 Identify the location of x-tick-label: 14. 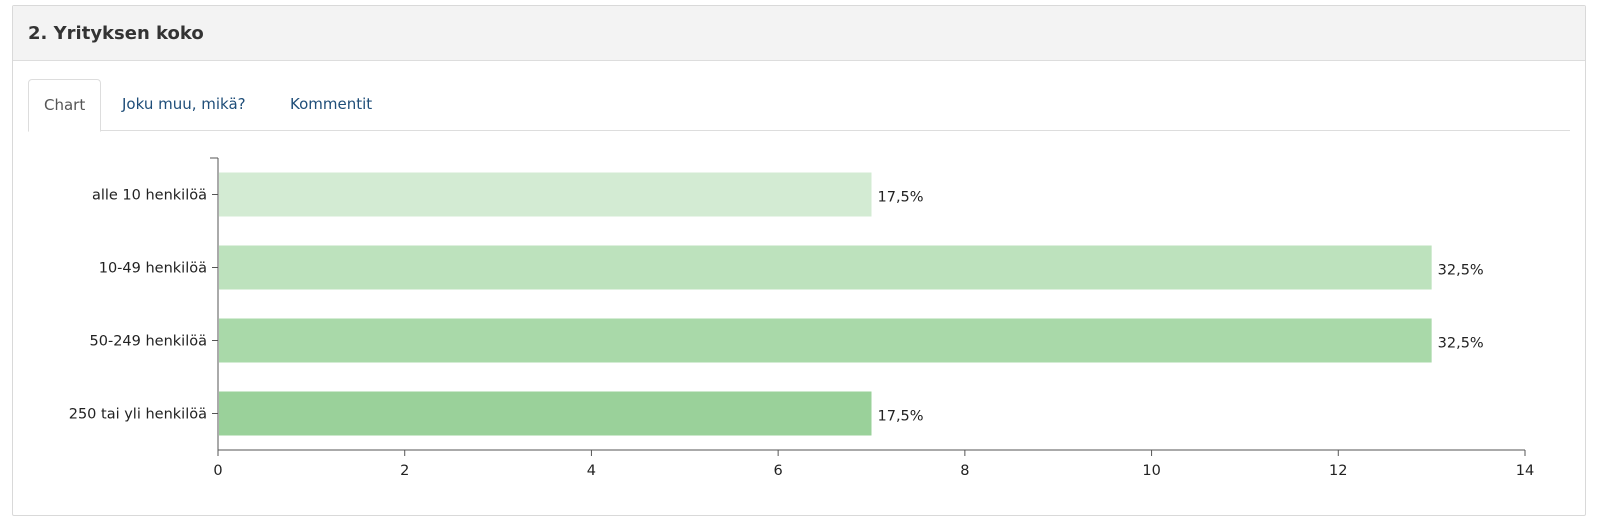
(1525, 471).